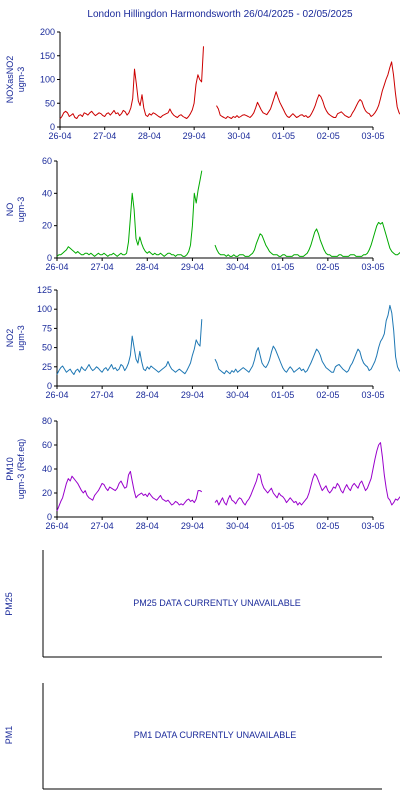 This screenshot has width=400, height=800. What do you see at coordinates (44, 290) in the screenshot?
I see `no2-y-tick-label: 125` at bounding box center [44, 290].